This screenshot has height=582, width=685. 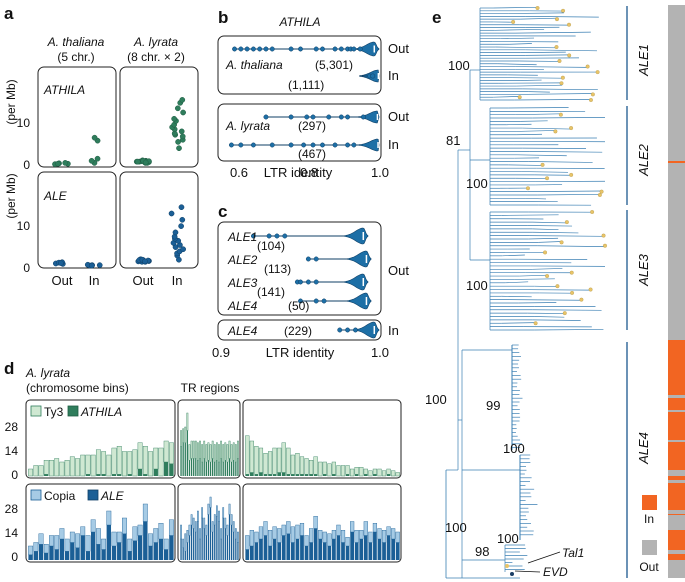 I want to click on panel-b-box-bottom, so click(x=299, y=132).